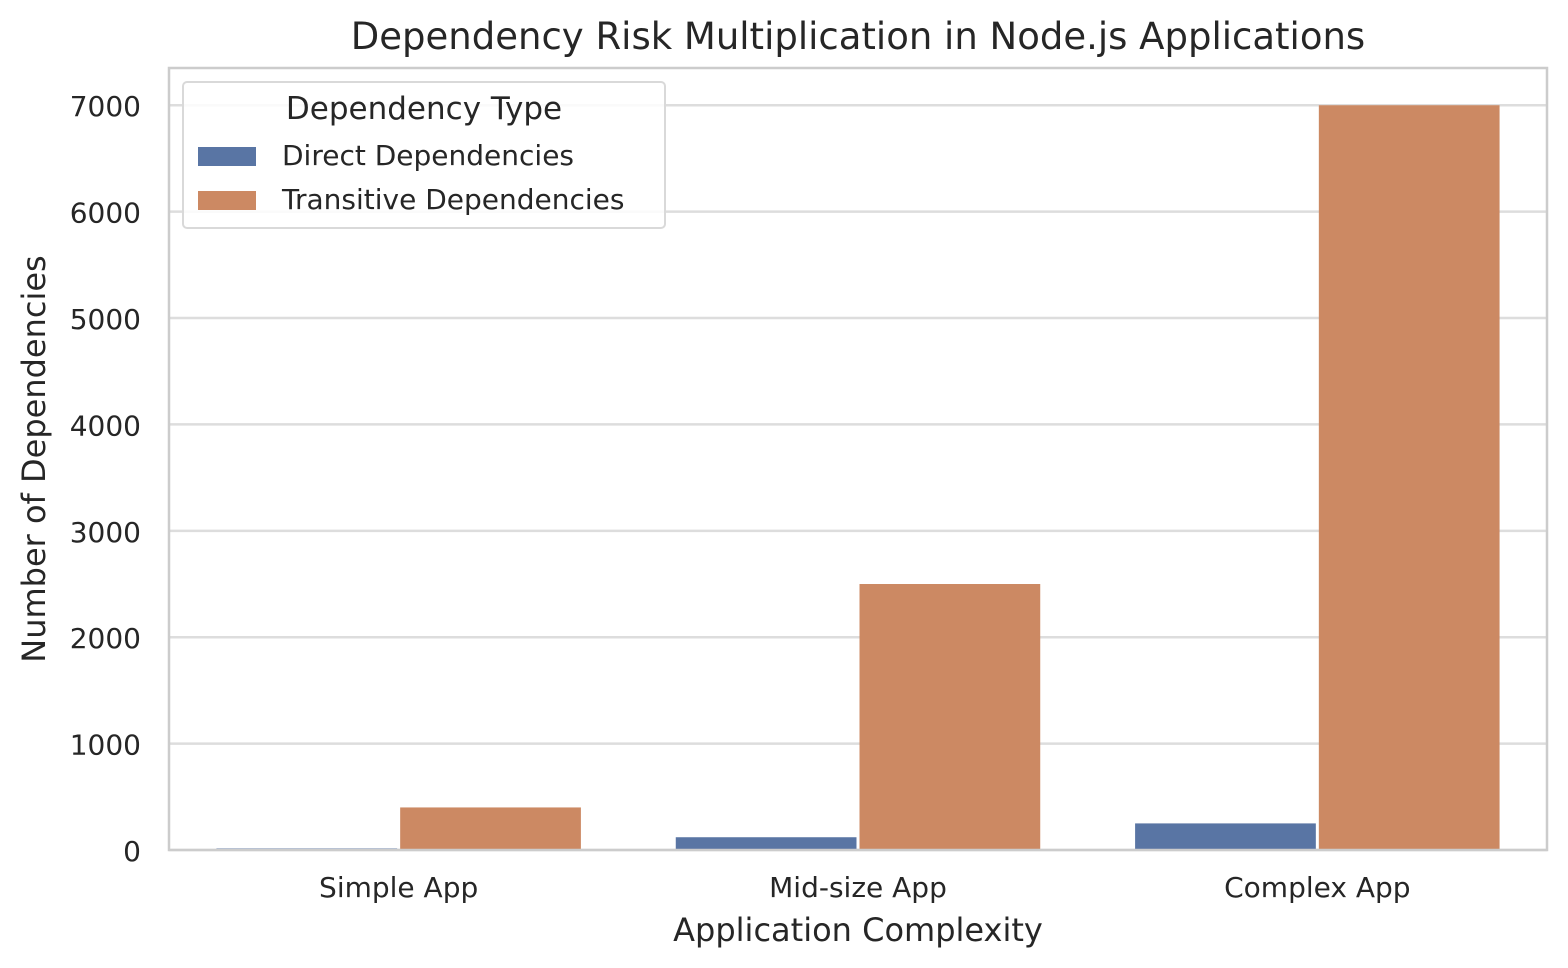  What do you see at coordinates (105, 479) in the screenshot?
I see `y-axis-ticks: 0 1000 2000 3000 4000 5000 6000 7000` at bounding box center [105, 479].